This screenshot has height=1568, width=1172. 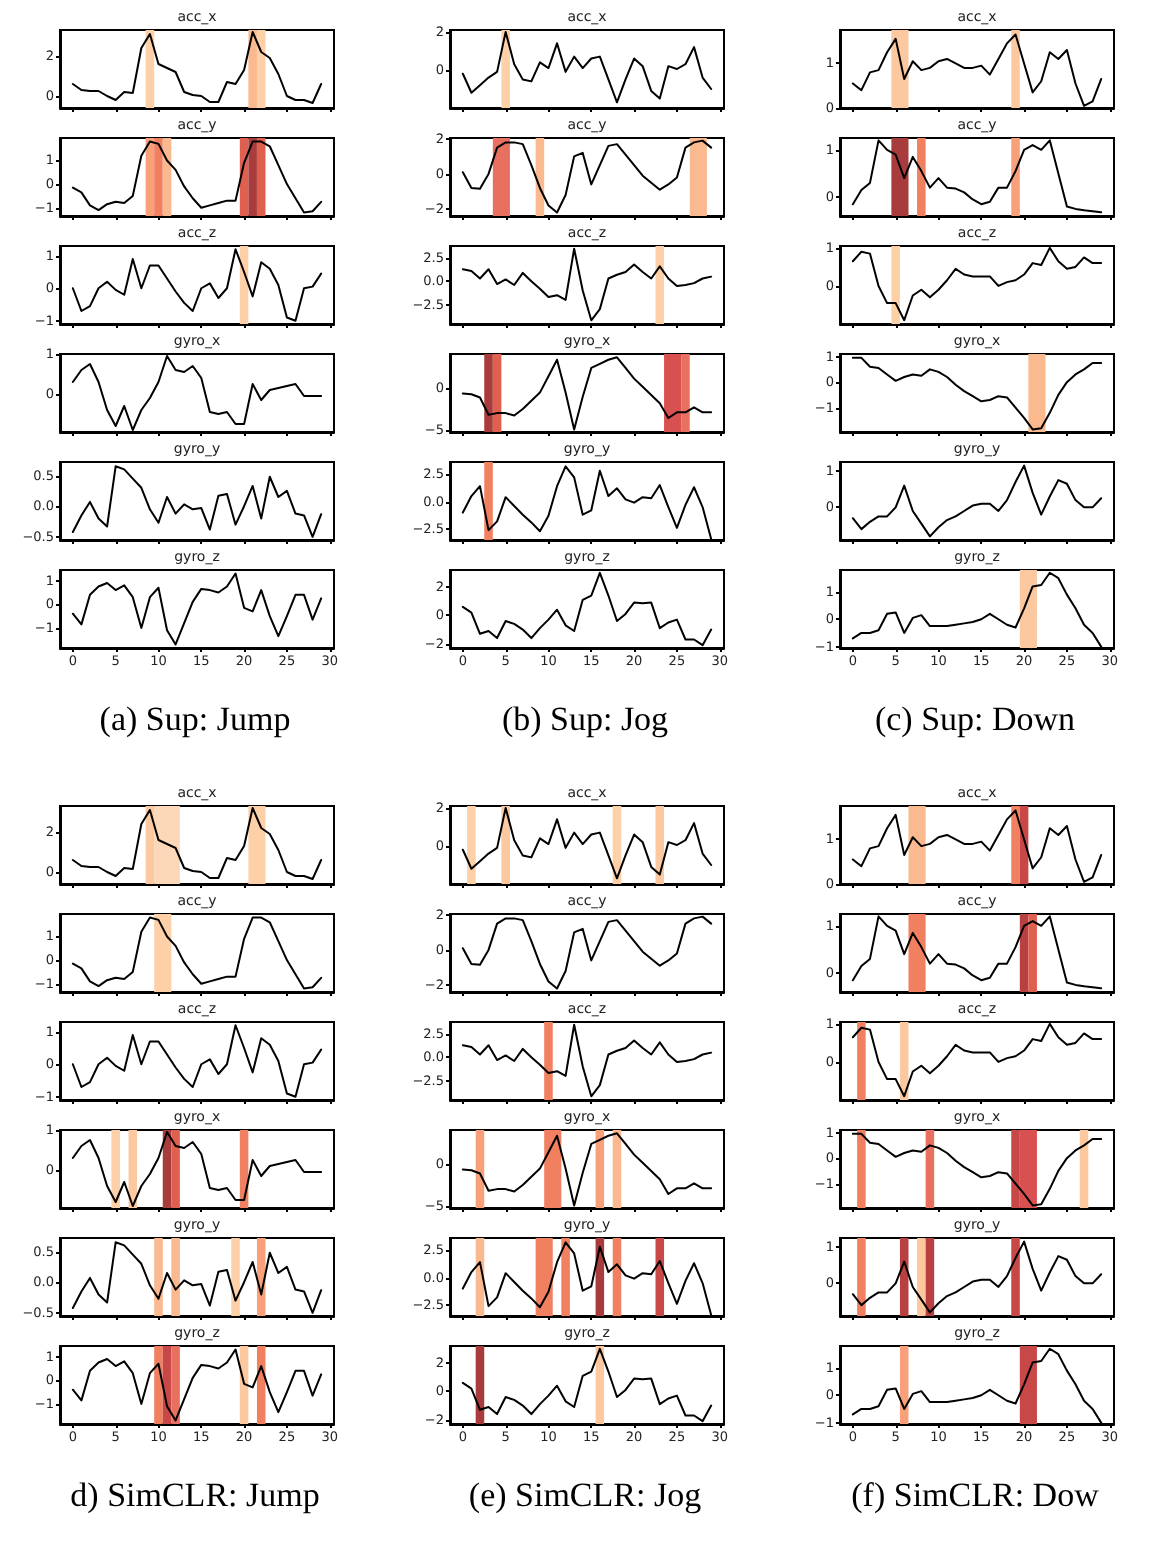 What do you see at coordinates (585, 719) in the screenshot?
I see `text: (b) Sup: Jog` at bounding box center [585, 719].